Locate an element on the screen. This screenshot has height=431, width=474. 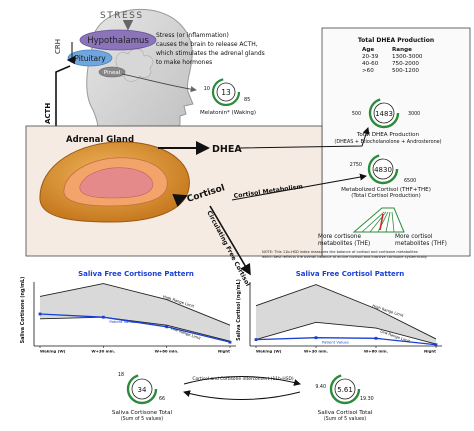
cortisol-total-label: Saliva Cortisol Total is located at coordinates (345, 413).